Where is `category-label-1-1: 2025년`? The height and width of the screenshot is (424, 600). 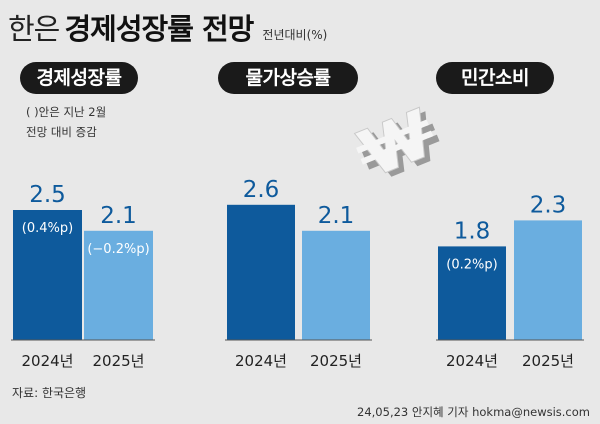
category-label-1-1: 2025년 is located at coordinates (336, 361).